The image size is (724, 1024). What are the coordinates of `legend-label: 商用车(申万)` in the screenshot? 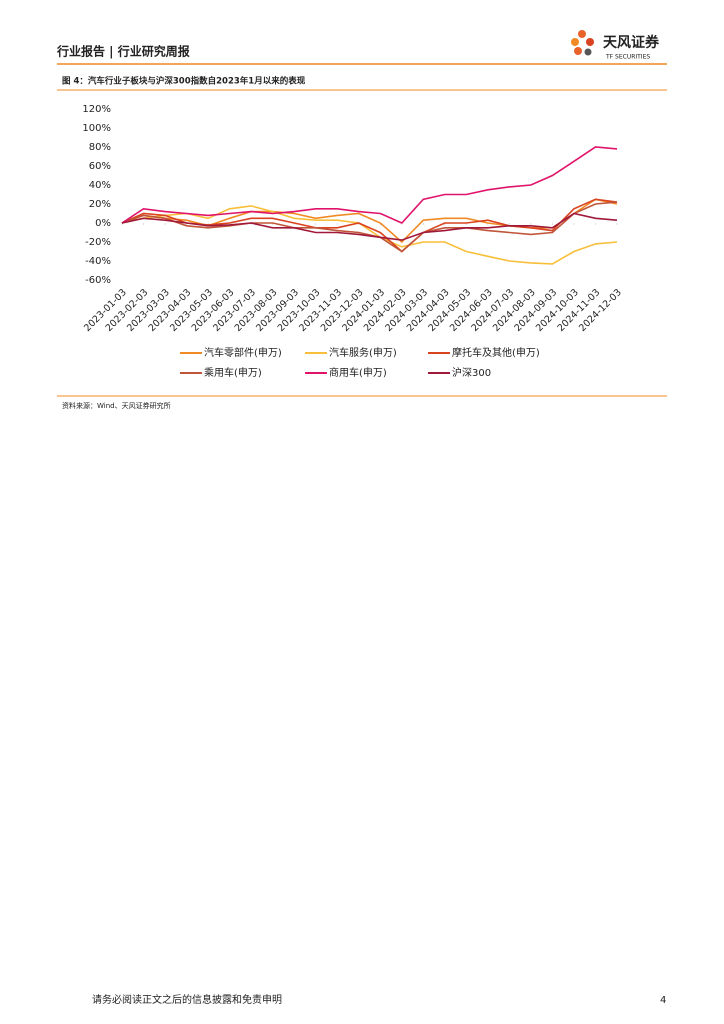 It's located at (358, 372).